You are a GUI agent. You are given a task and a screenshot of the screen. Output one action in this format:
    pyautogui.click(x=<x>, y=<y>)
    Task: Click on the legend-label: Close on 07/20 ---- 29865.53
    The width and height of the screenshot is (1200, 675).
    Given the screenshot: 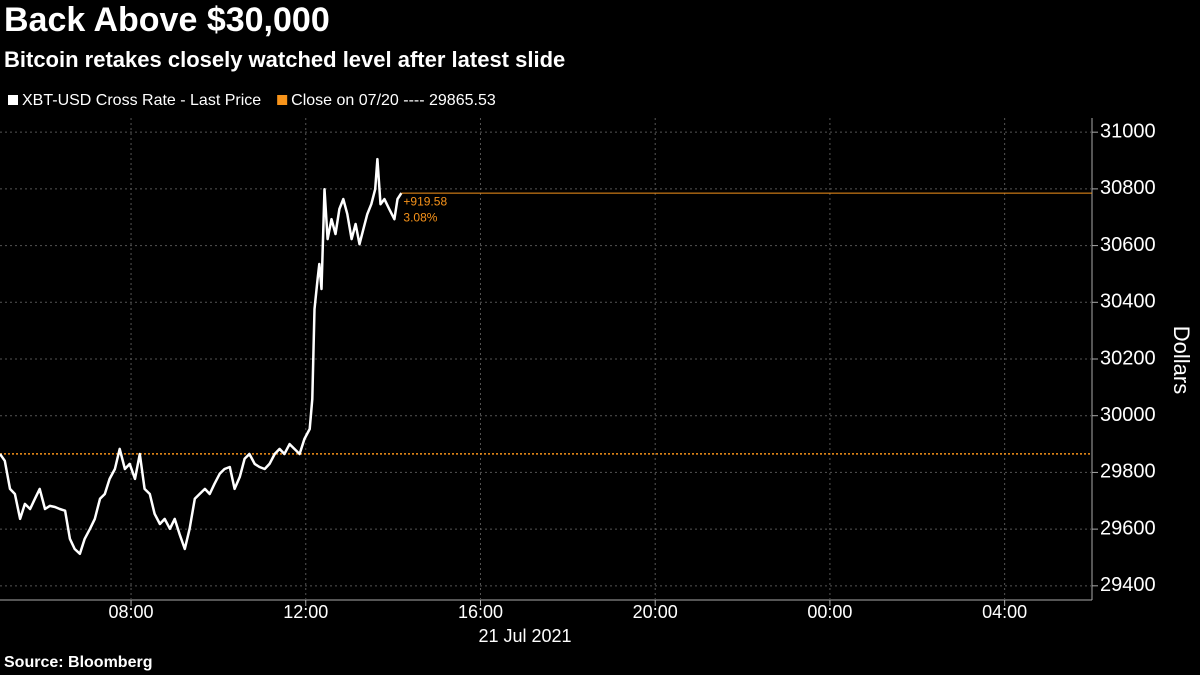 What is the action you would take?
    pyautogui.click(x=393, y=100)
    